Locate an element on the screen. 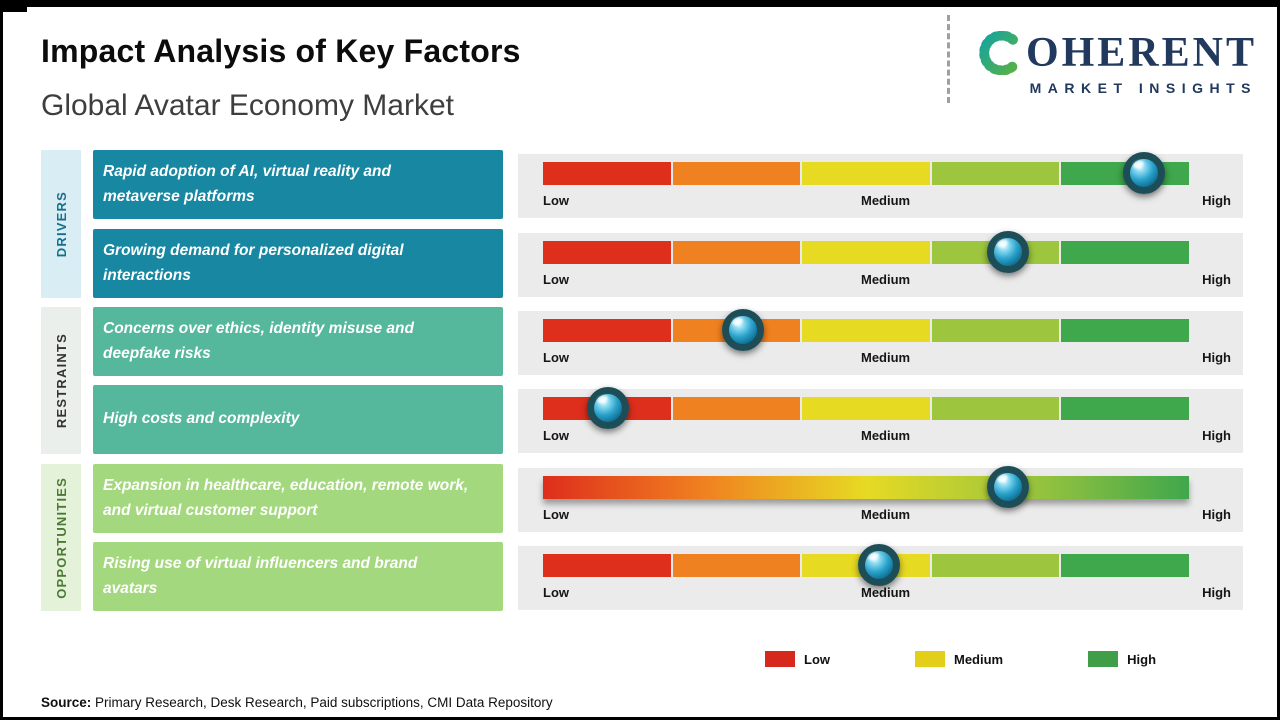 Image resolution: width=1280 pixels, height=720 pixels. category-tab-label: RESTRAINTS is located at coordinates (61, 380).